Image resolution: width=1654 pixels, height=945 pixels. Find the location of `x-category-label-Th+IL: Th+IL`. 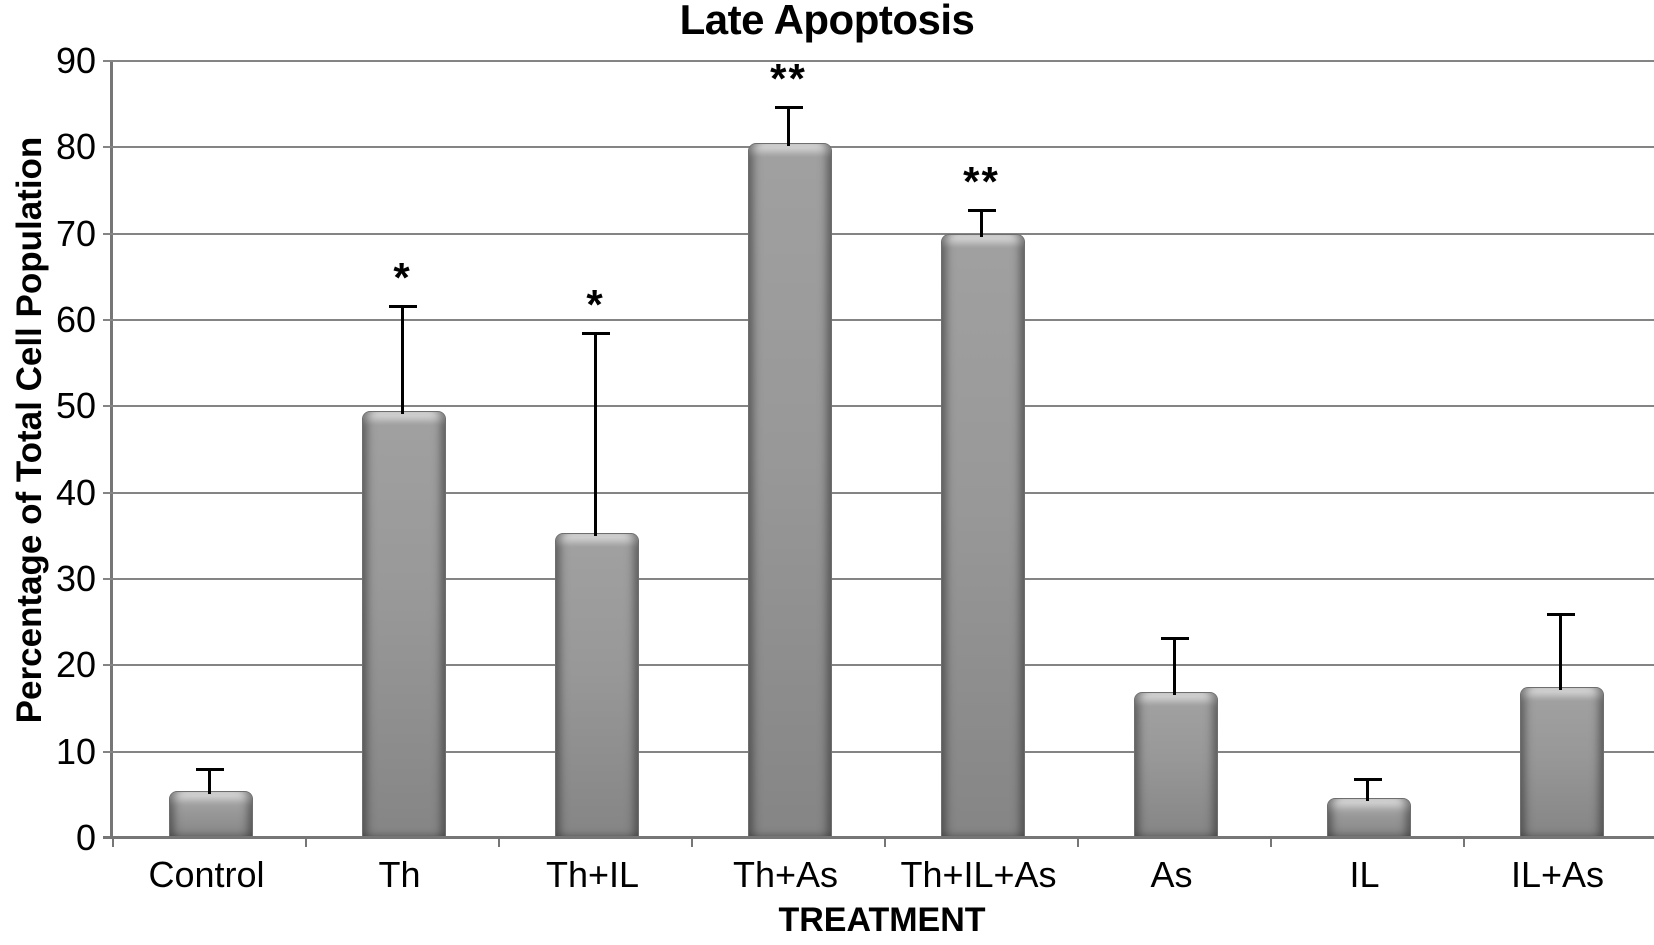

x-category-label-Th+IL: Th+IL is located at coordinates (592, 874).